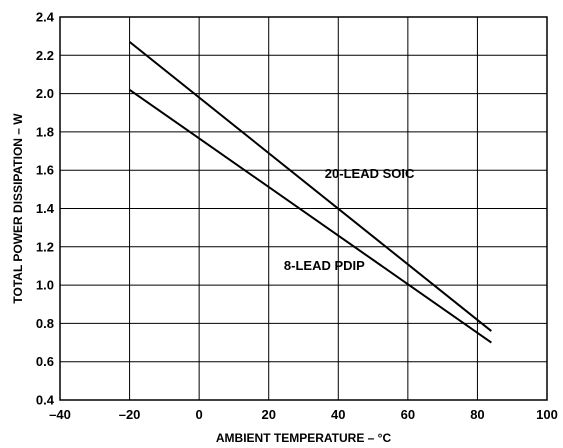  I want to click on x-tick-label: –20, so click(130, 414).